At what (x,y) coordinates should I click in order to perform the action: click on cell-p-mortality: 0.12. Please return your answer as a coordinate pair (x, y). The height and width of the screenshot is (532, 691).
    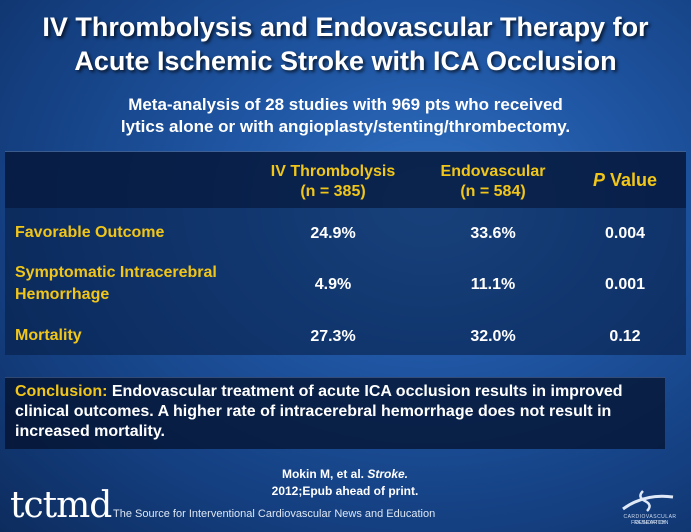
    Looking at the image, I should click on (625, 336).